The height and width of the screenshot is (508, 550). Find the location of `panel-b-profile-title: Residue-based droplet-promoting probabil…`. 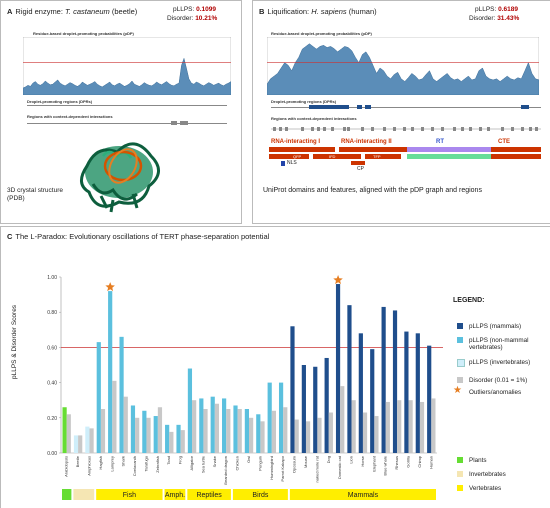

panel-b-profile-title: Residue-based droplet-promoting probabil… is located at coordinates (321, 33).